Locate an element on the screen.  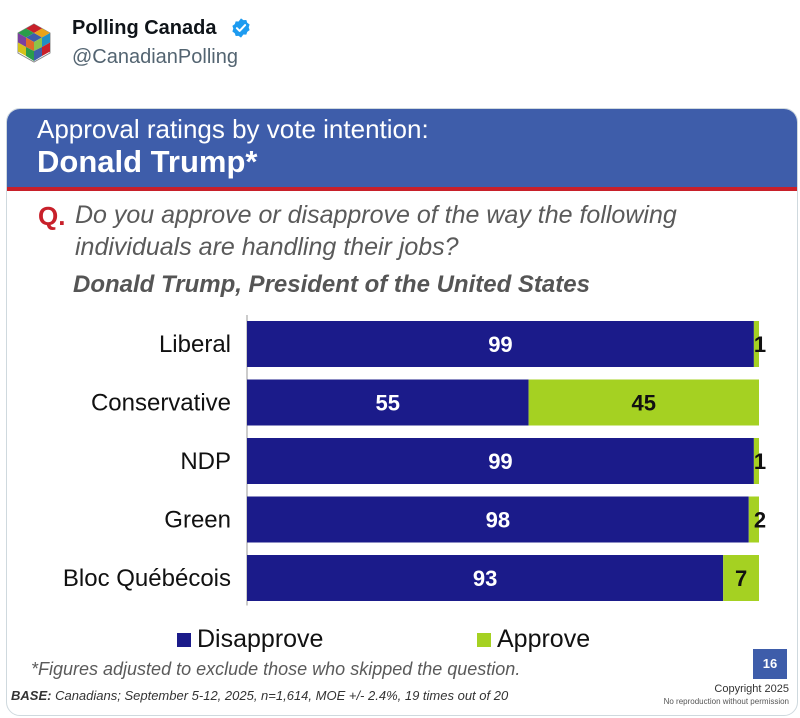
data-label-approve: 45 is located at coordinates (644, 403).